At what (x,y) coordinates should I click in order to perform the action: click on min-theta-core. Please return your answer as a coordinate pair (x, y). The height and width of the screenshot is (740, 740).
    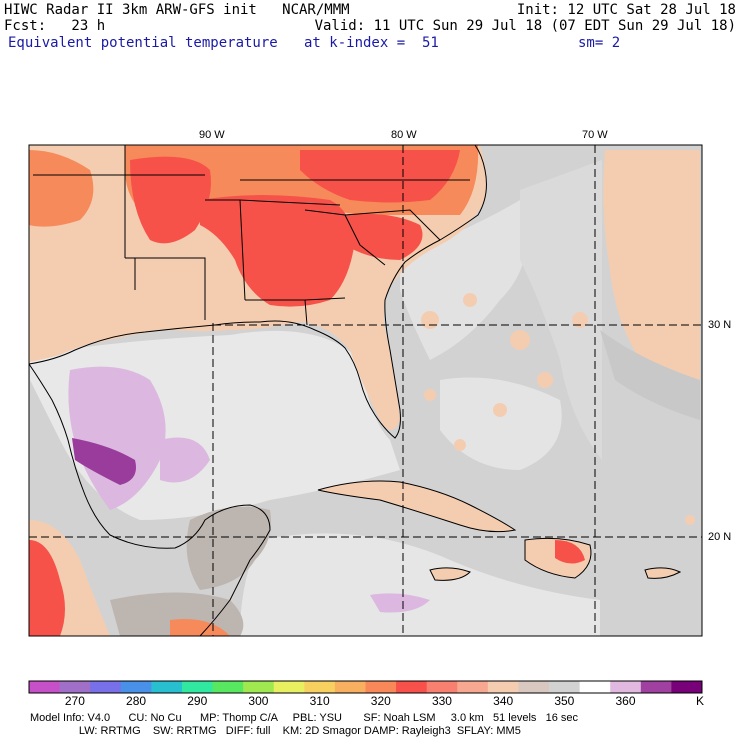
    Looking at the image, I should click on (104, 461).